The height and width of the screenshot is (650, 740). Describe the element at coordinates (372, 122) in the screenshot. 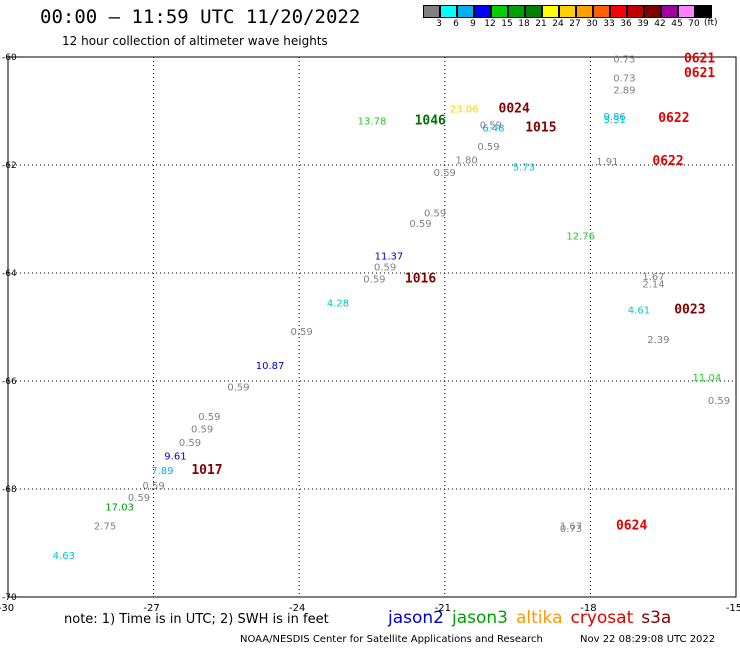

I see `wave-height-label: 13.78` at that location.